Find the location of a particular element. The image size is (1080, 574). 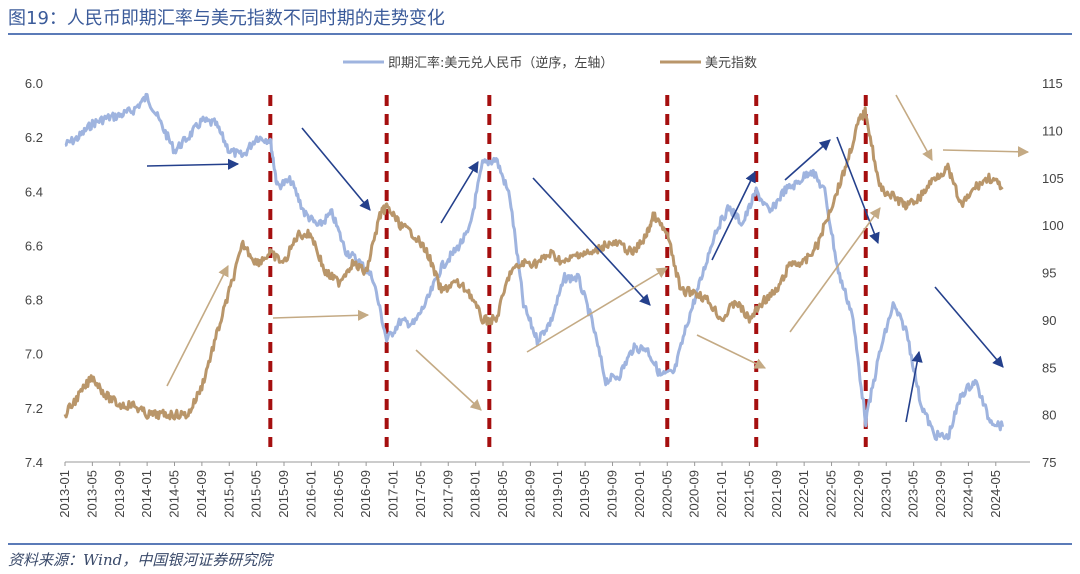

x-tick-label: 2018-01 is located at coordinates (475, 494).